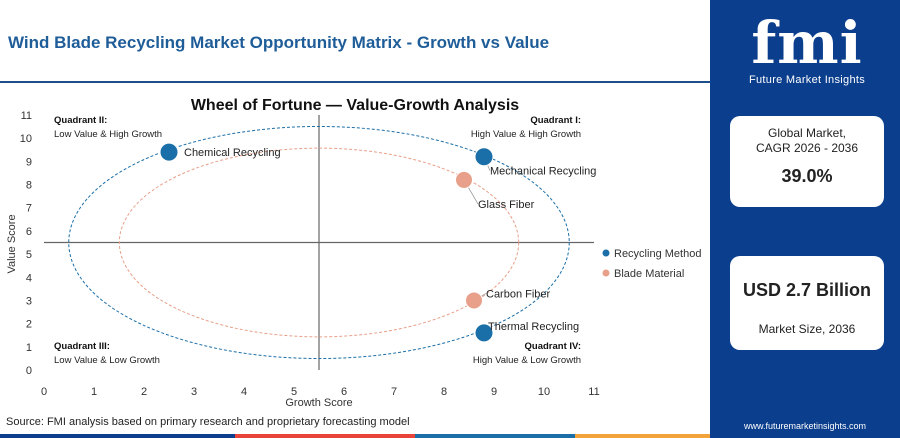 The image size is (900, 438). I want to click on data-point-label: Carbon Fiber, so click(518, 294).